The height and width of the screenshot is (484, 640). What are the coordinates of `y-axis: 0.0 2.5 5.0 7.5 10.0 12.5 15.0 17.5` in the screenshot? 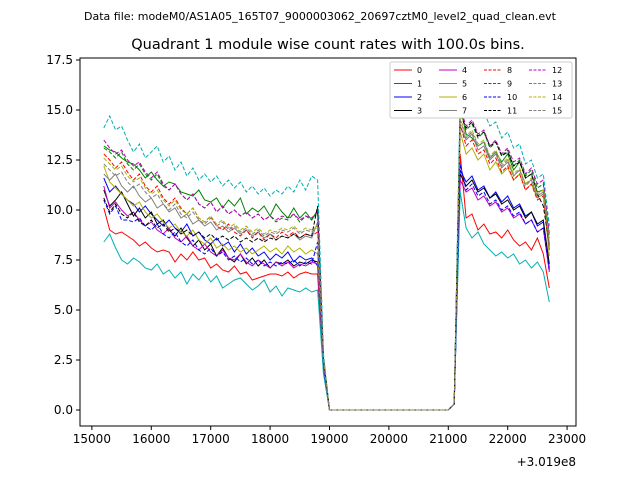 It's located at (63, 235).